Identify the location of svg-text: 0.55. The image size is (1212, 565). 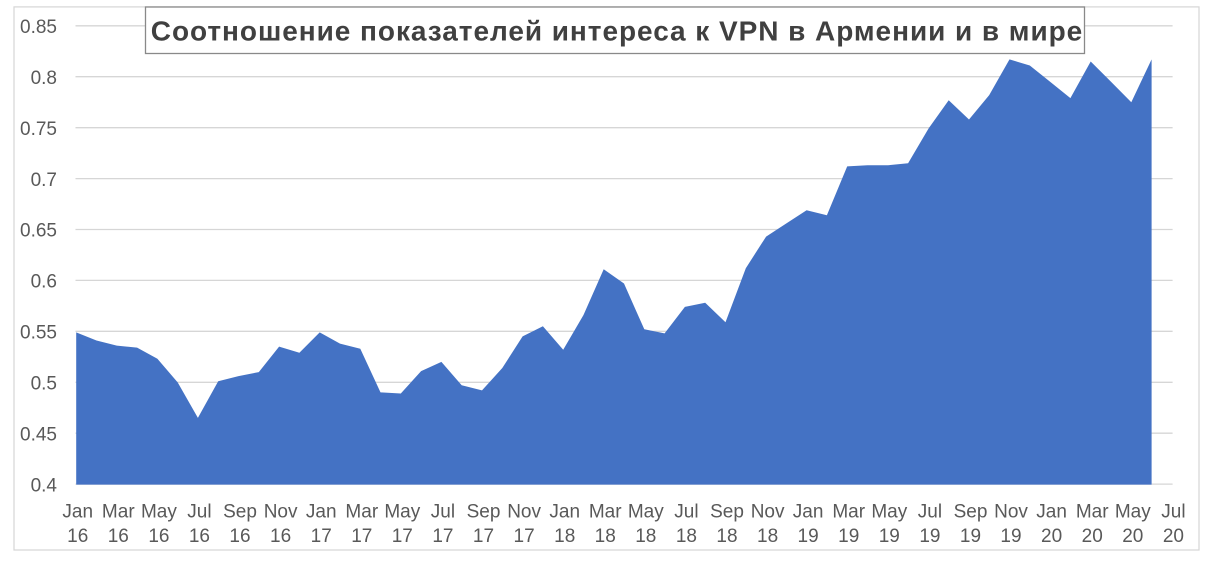
(38, 333).